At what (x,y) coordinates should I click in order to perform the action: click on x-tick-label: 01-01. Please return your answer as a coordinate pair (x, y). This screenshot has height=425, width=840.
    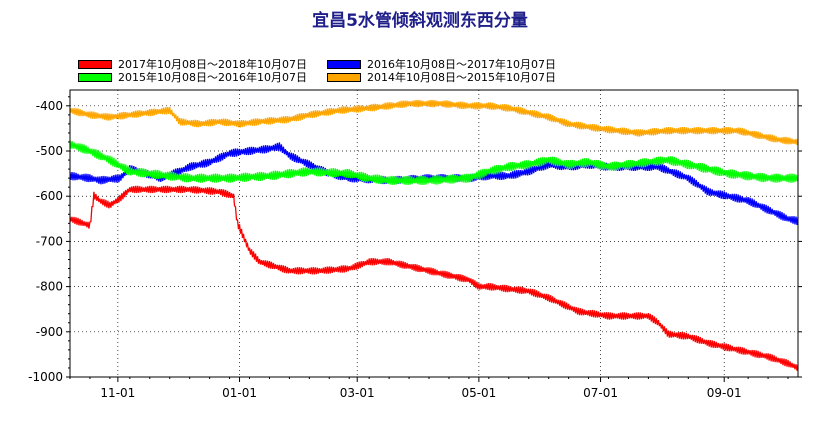
    Looking at the image, I should click on (239, 393).